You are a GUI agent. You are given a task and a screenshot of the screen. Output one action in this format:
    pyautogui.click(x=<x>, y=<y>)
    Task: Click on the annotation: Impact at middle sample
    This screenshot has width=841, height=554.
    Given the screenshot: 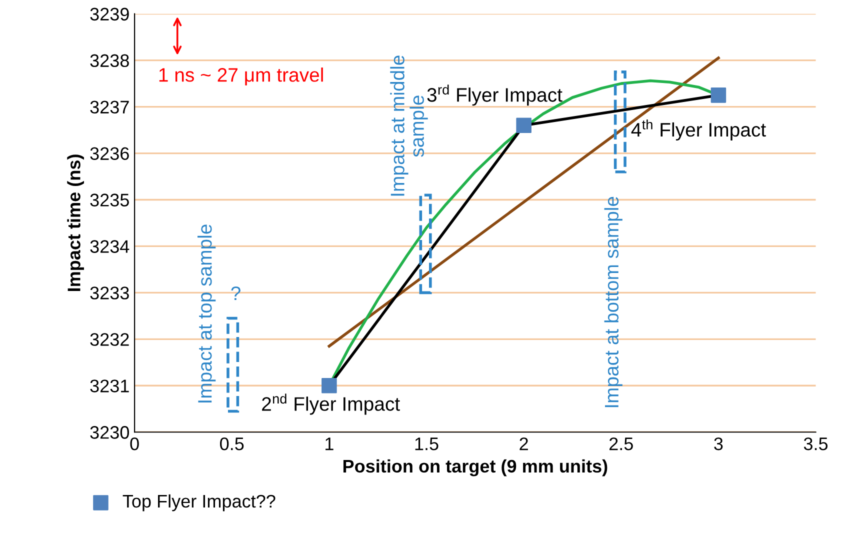 What is the action you would take?
    pyautogui.click(x=409, y=126)
    